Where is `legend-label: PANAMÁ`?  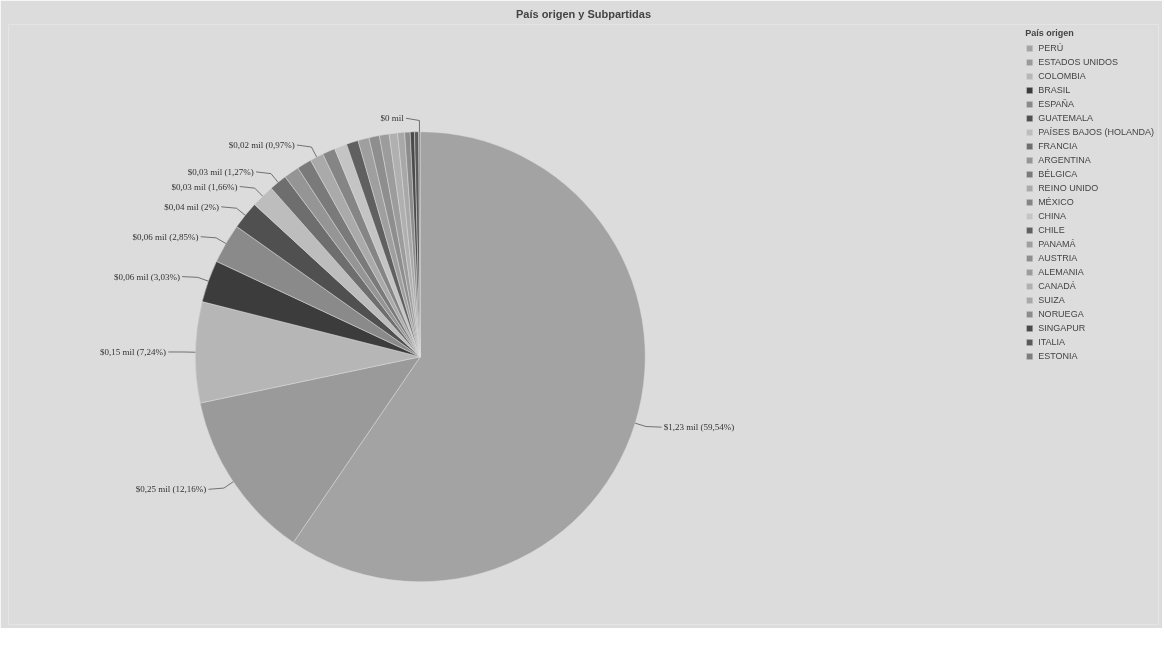
legend-label: PANAMÁ is located at coordinates (1057, 244).